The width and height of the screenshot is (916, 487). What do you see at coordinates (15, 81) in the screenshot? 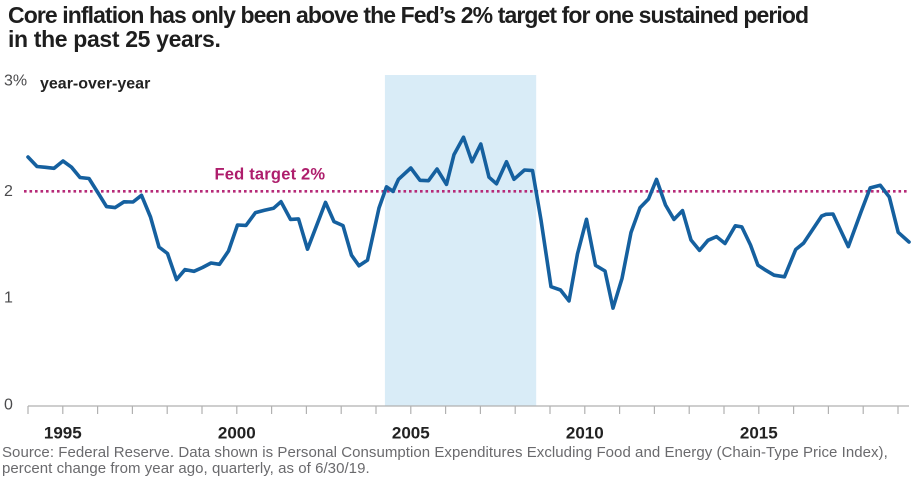
I see `svg-text: 3%` at bounding box center [15, 81].